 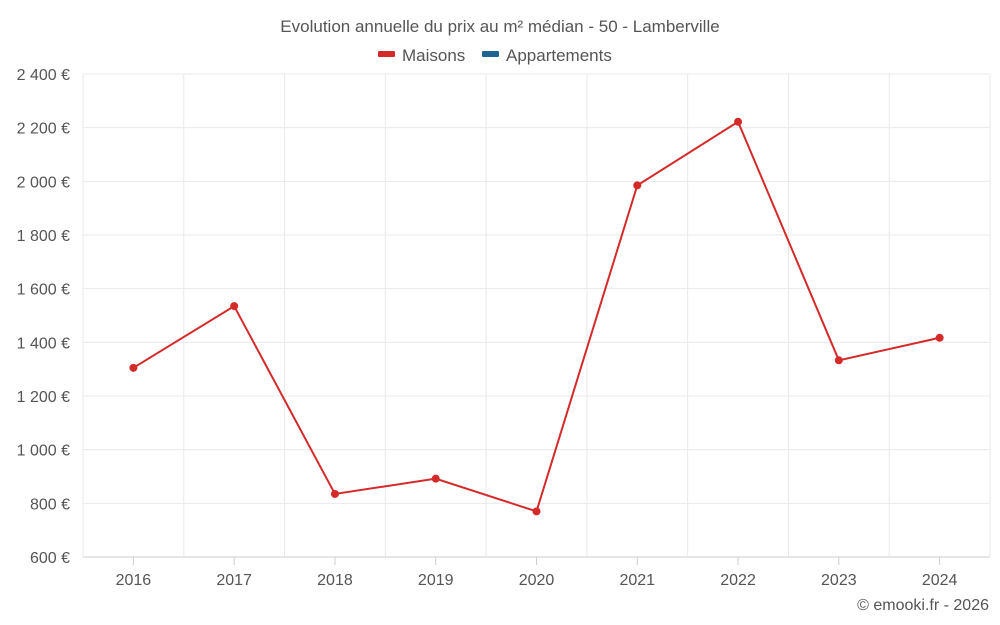 What do you see at coordinates (43, 451) in the screenshot?
I see `y-tick-label: 1 000 €` at bounding box center [43, 451].